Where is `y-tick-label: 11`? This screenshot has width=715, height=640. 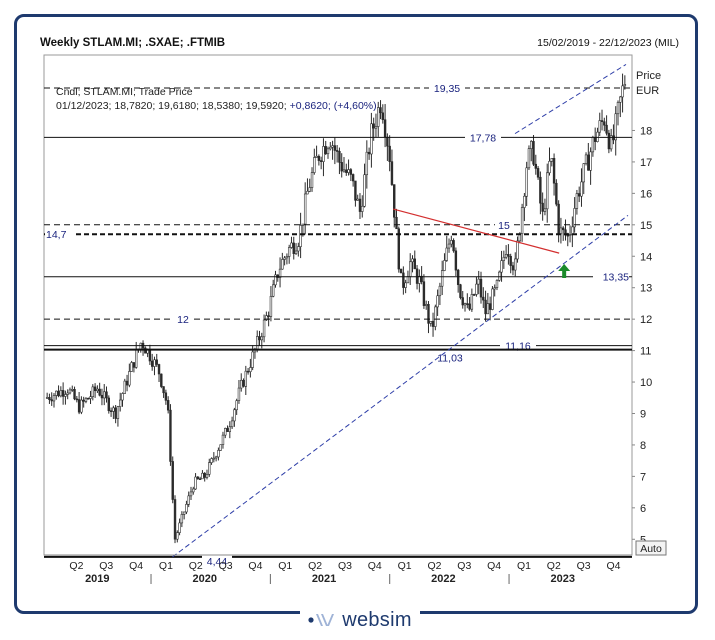
y-tick-label: 11 is located at coordinates (645, 352).